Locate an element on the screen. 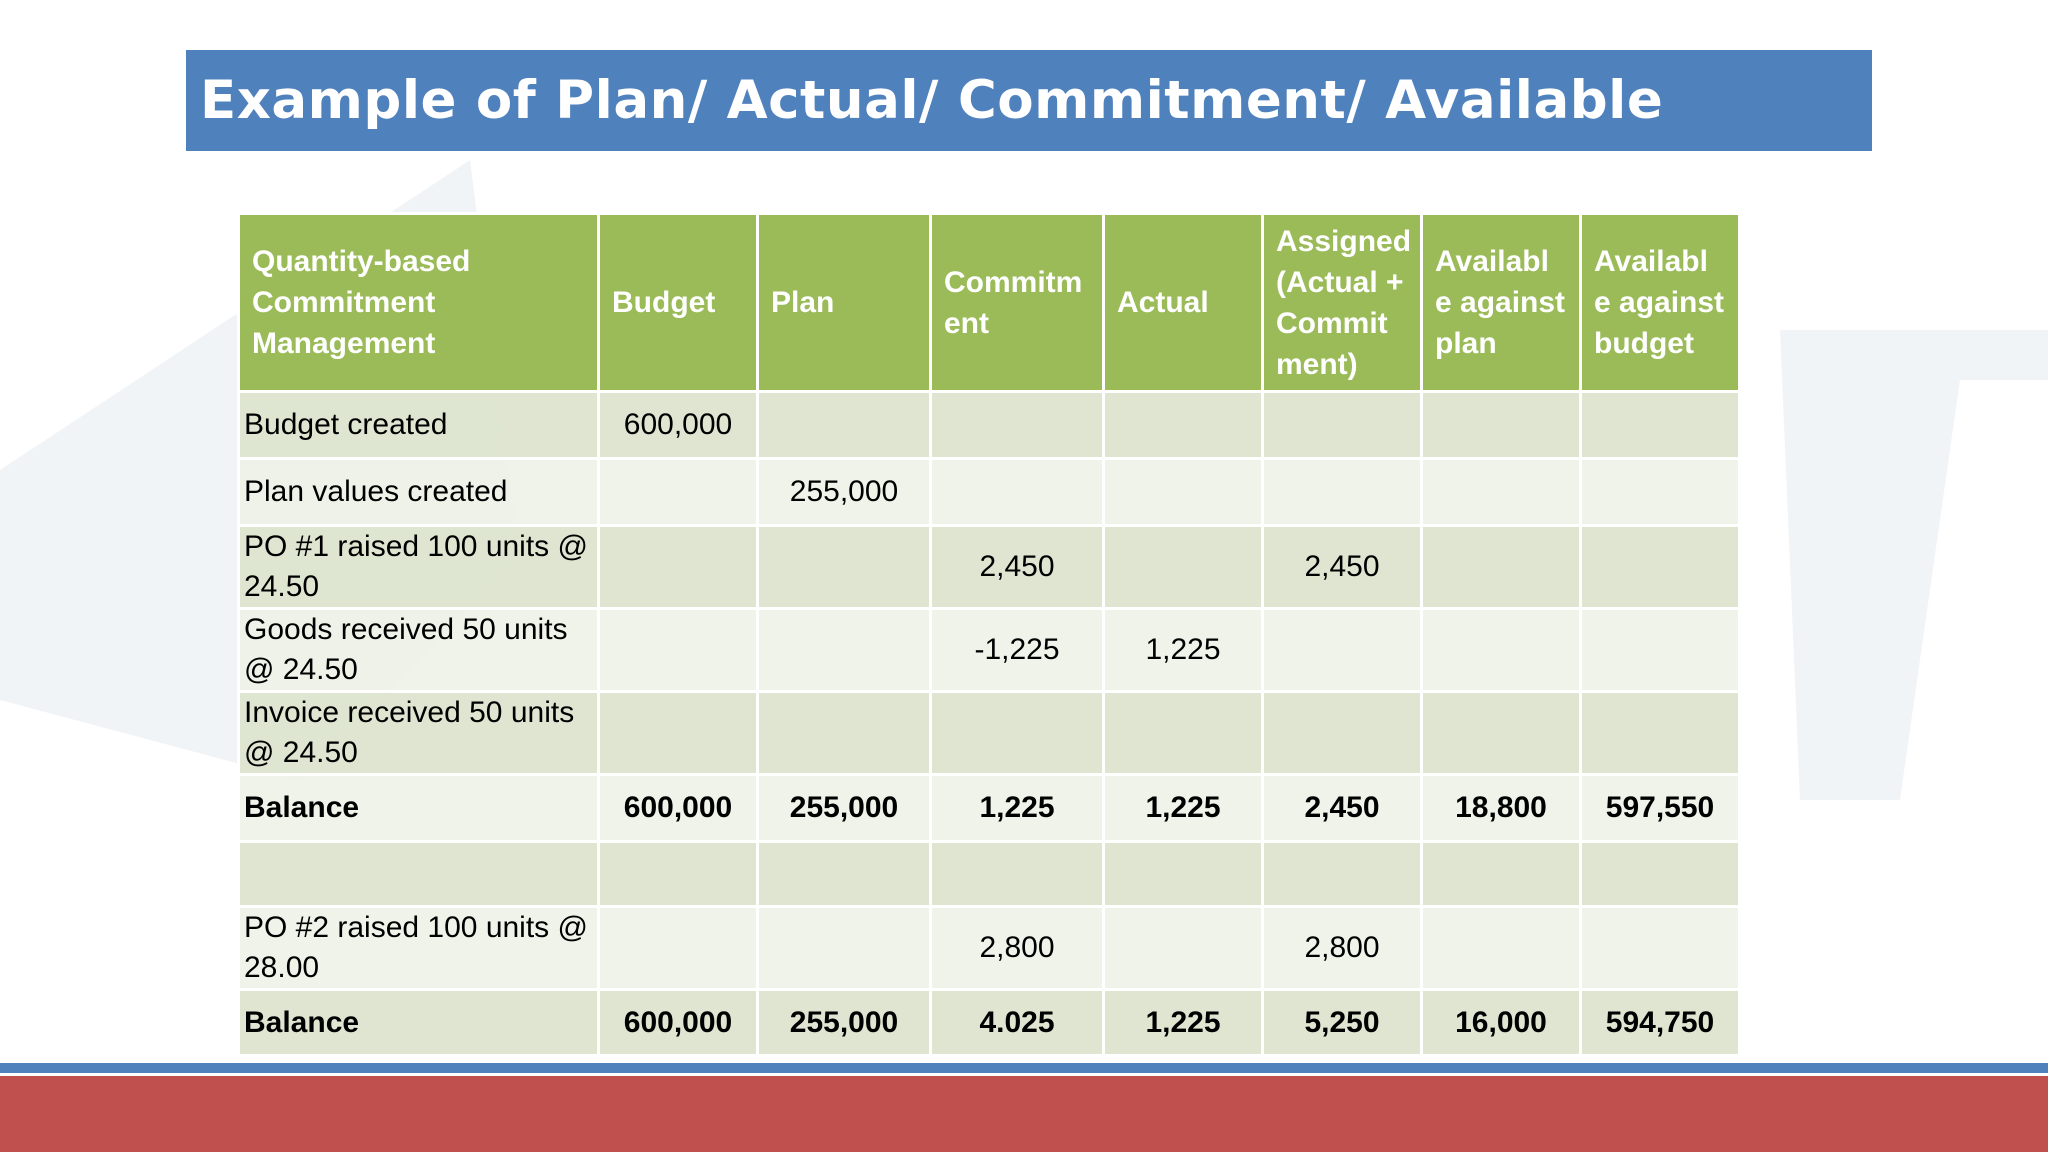 The height and width of the screenshot is (1152, 2048). commitment-cell: 1,225 is located at coordinates (1017, 808).